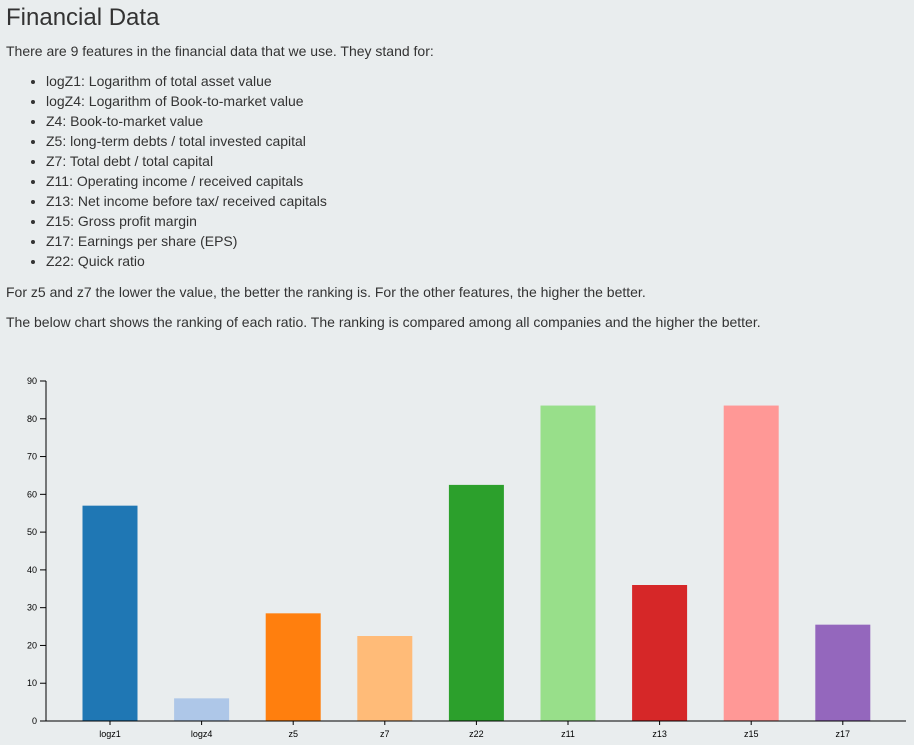 This screenshot has width=914, height=745. What do you see at coordinates (186, 121) in the screenshot?
I see `list-item: Z4: Book-to-market value` at bounding box center [186, 121].